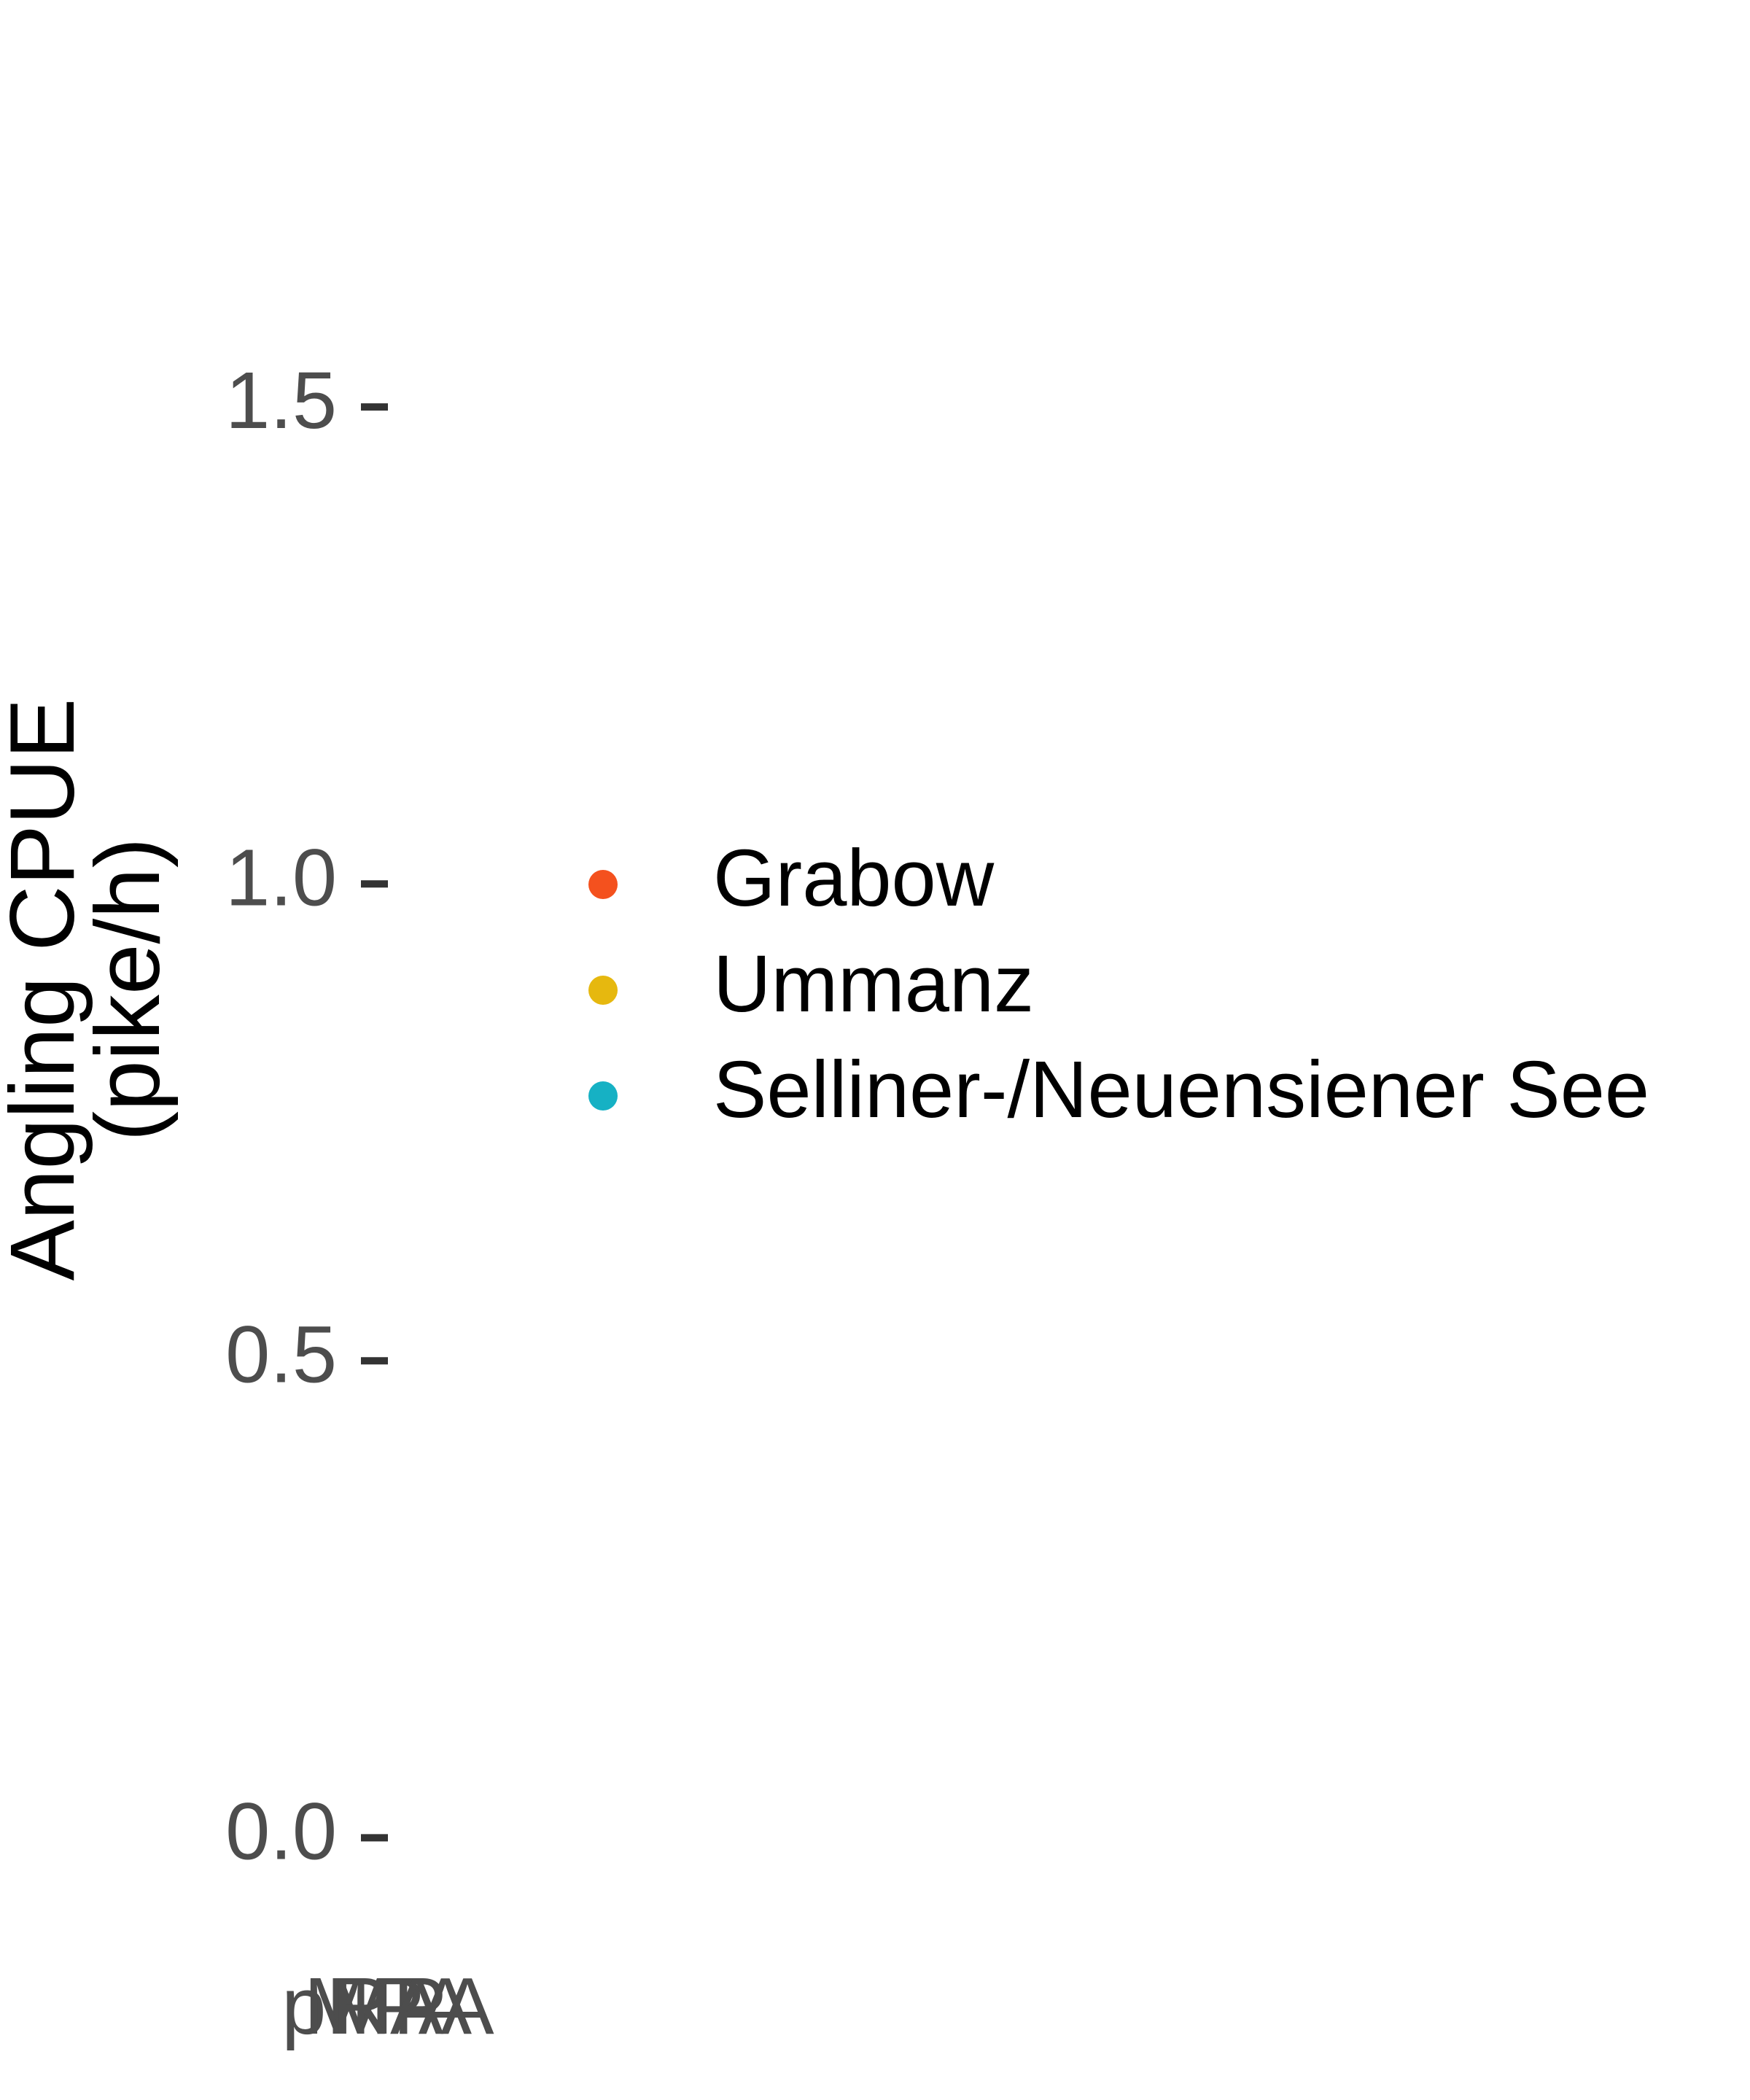  I want to click on x-tick-label: MPA, so click(388, 2006).